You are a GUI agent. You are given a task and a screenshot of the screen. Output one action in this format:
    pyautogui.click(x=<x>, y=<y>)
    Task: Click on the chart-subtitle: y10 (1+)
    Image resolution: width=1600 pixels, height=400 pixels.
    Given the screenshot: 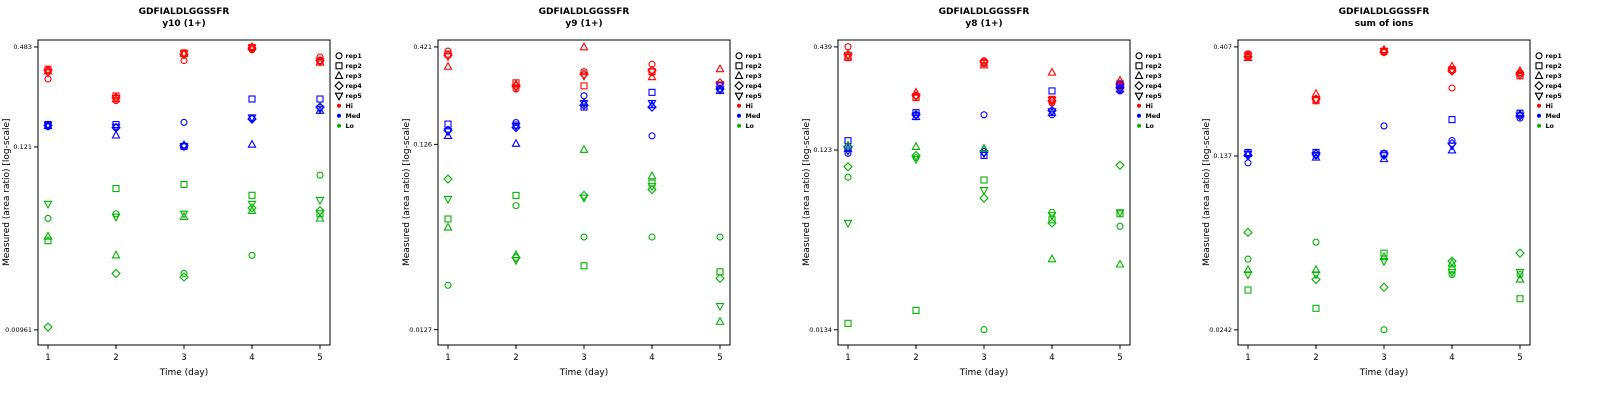 What is the action you would take?
    pyautogui.click(x=184, y=24)
    